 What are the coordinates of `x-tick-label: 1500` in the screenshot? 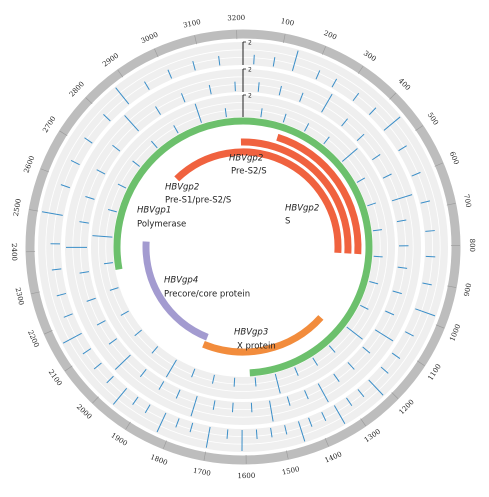 It's located at (290, 471).